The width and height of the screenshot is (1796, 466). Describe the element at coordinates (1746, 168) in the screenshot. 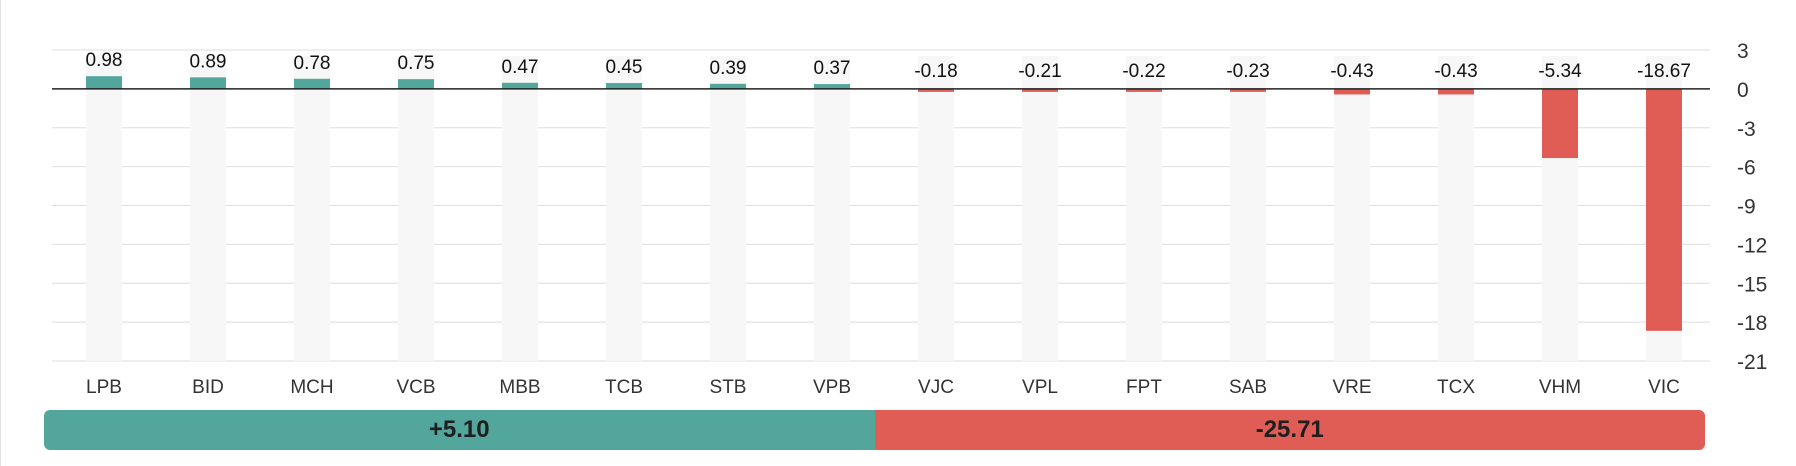

I see `y-tick-label: -6` at that location.